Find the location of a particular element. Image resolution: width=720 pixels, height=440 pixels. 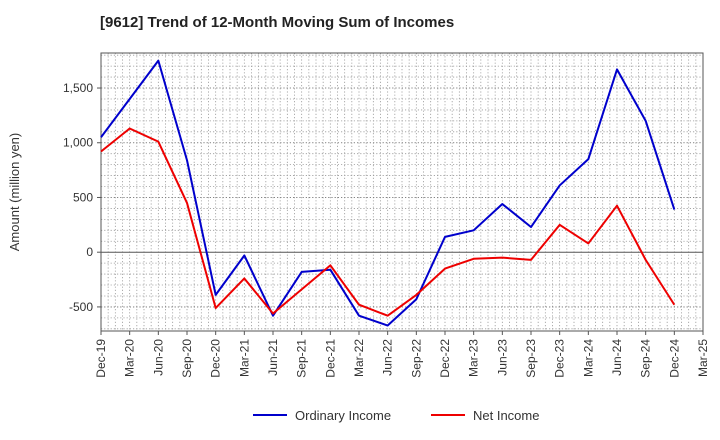

y-tick-label: 1,000 is located at coordinates (78, 143).